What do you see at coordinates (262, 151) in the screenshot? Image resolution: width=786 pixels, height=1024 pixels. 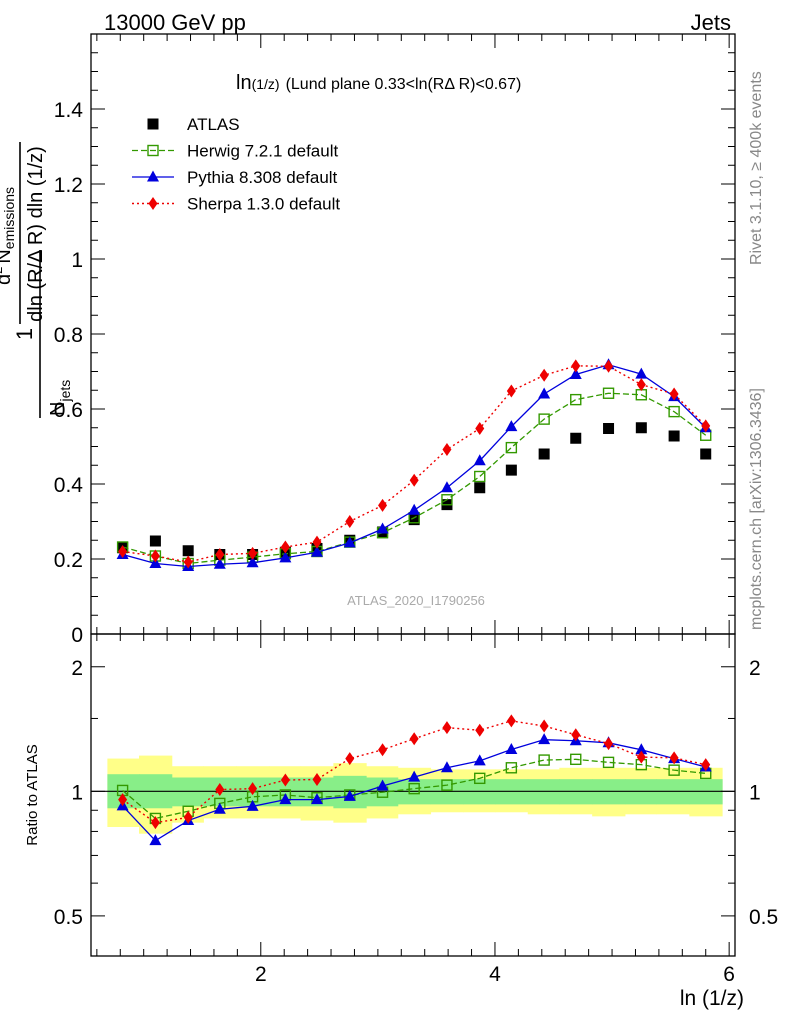 I see `legend-label: Herwig 7.2.1 default` at bounding box center [262, 151].